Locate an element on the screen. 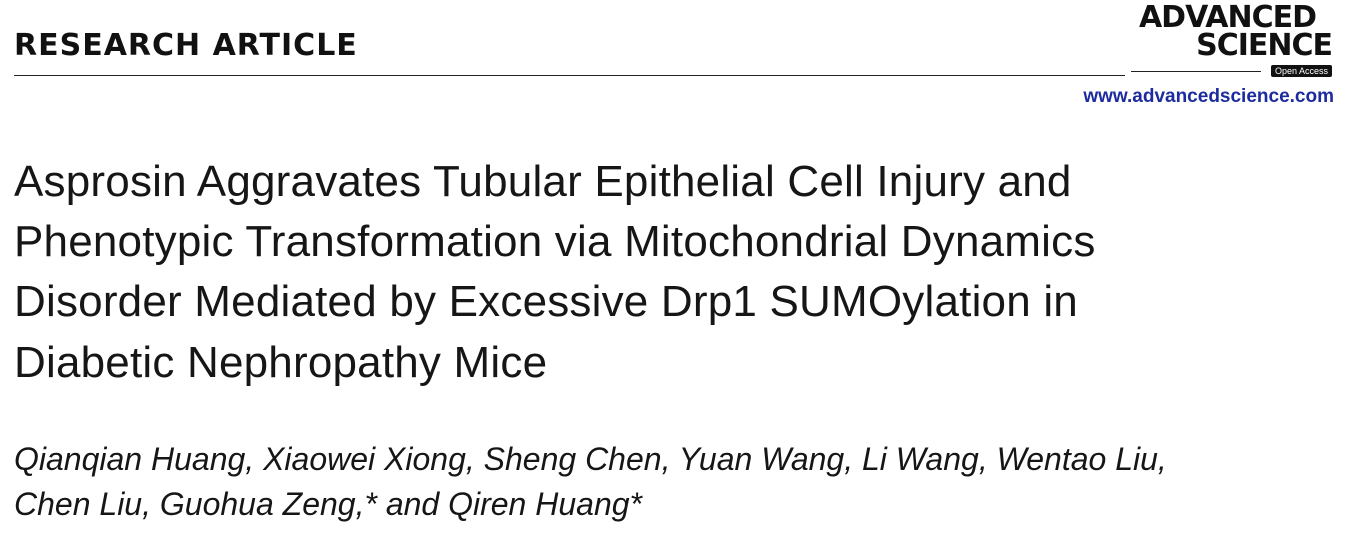 The width and height of the screenshot is (1346, 534). logo-rule is located at coordinates (1196, 71).